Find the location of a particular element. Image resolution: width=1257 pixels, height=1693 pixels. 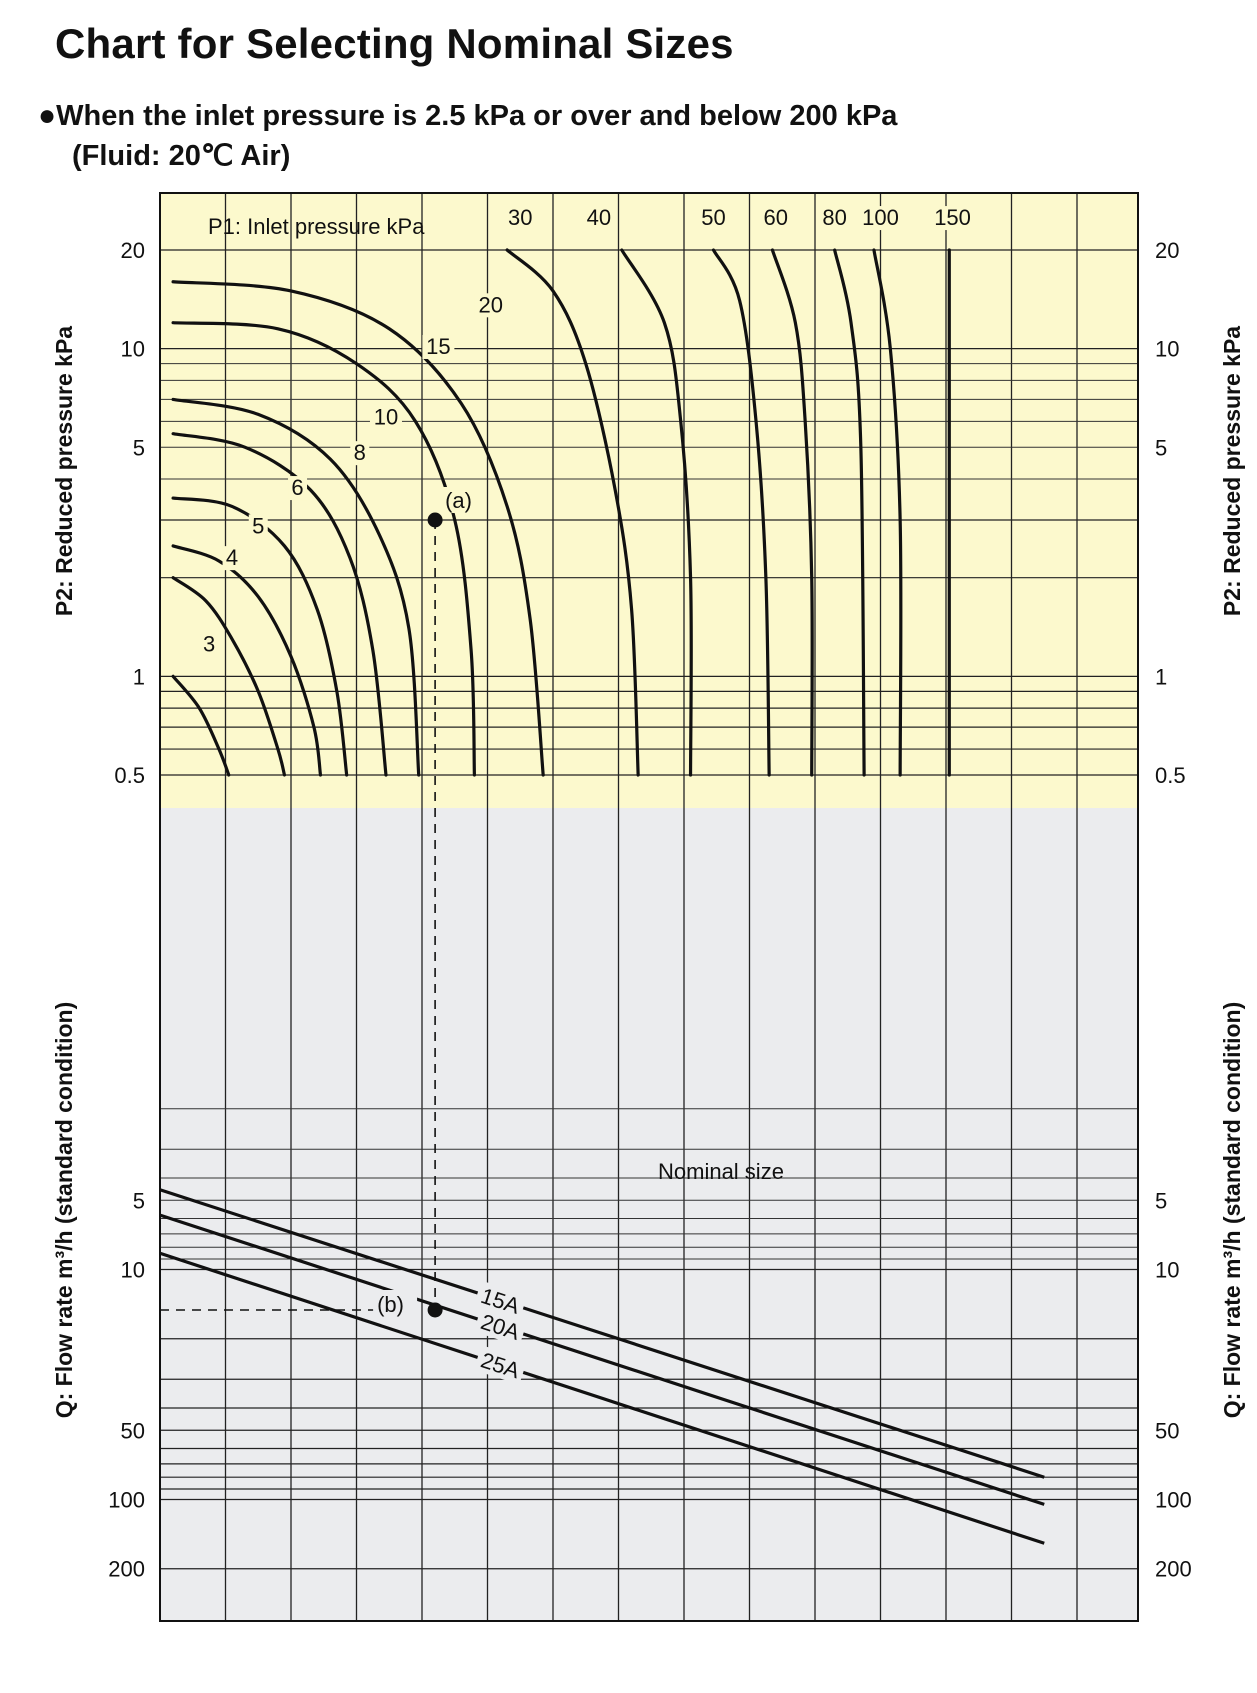

y-tick-right: 20 is located at coordinates (1167, 250).